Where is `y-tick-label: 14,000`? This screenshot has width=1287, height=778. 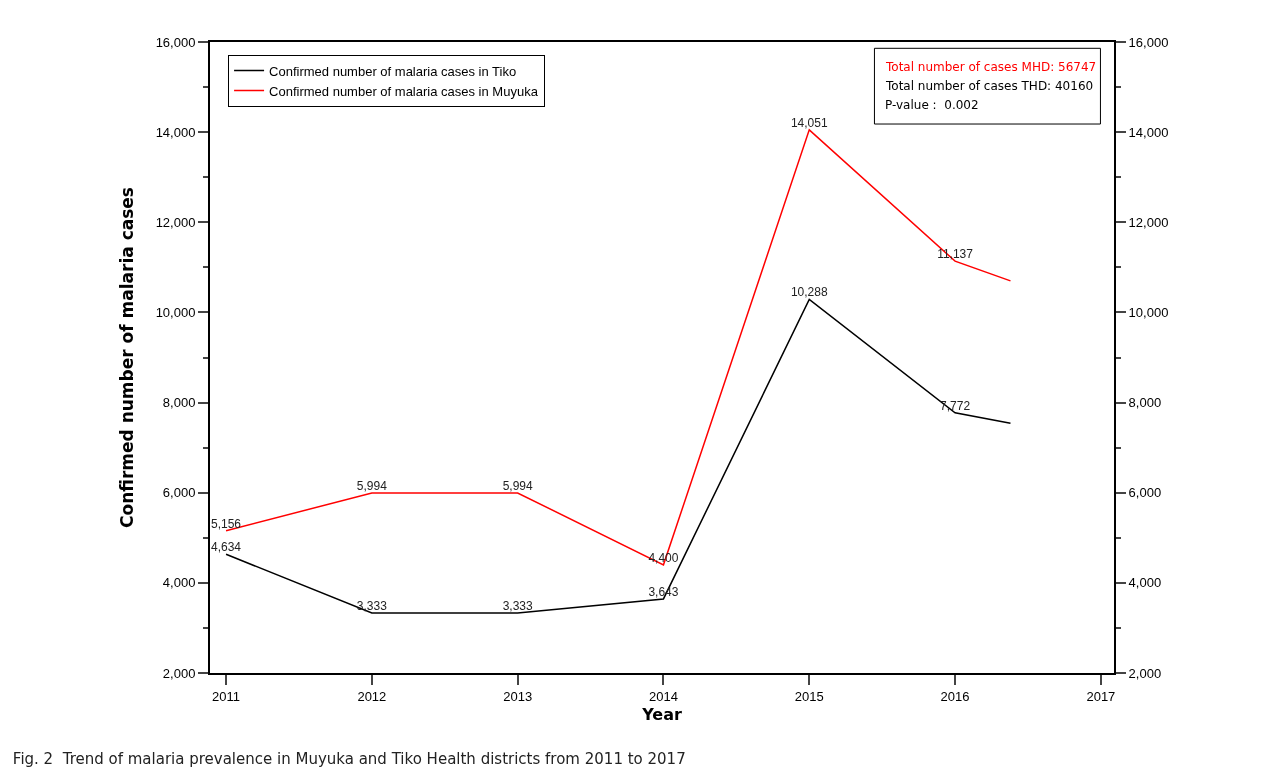
y-tick-label: 14,000 is located at coordinates (175, 132).